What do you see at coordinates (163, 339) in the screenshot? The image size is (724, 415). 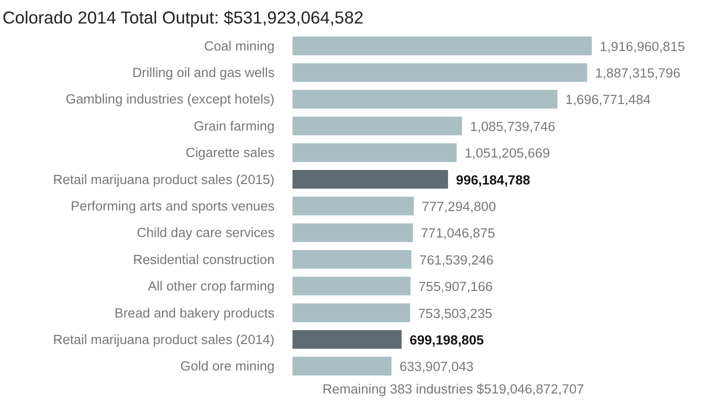 I see `y-tick-label: Retail marijuana product sales (2014)` at bounding box center [163, 339].